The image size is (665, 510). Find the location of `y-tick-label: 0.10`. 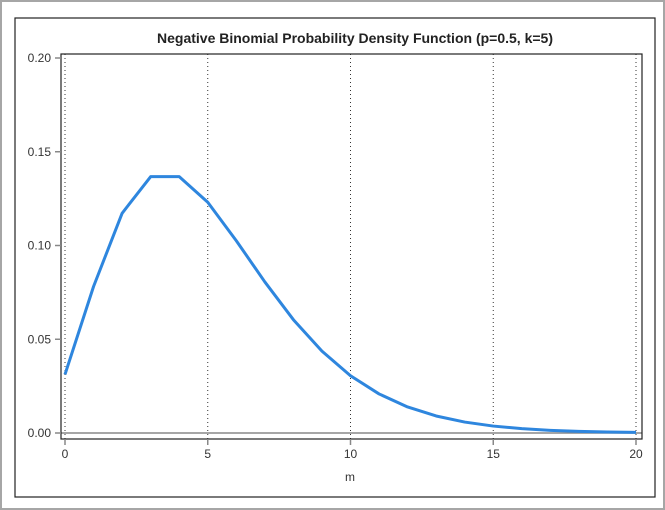

y-tick-label: 0.10 is located at coordinates (40, 246).